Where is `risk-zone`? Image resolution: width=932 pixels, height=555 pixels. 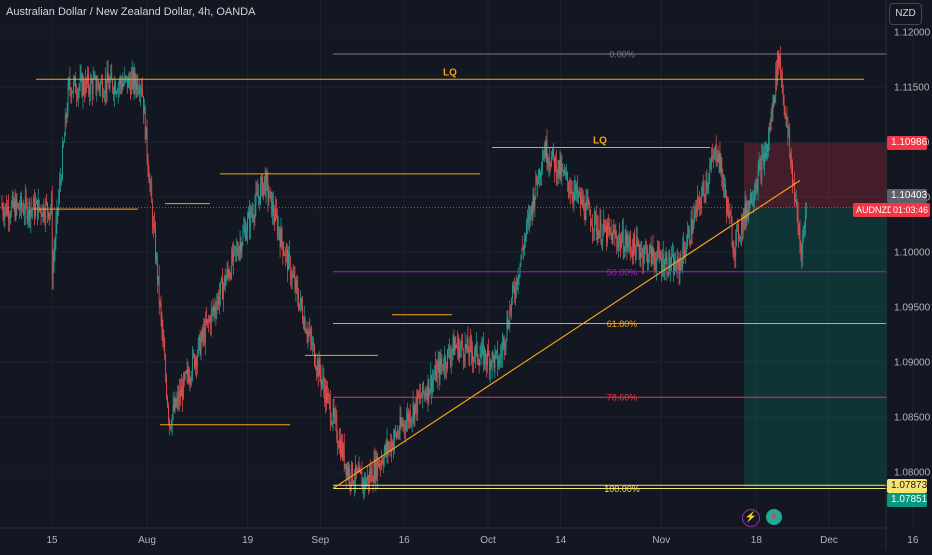
risk-zone is located at coordinates (815, 175).